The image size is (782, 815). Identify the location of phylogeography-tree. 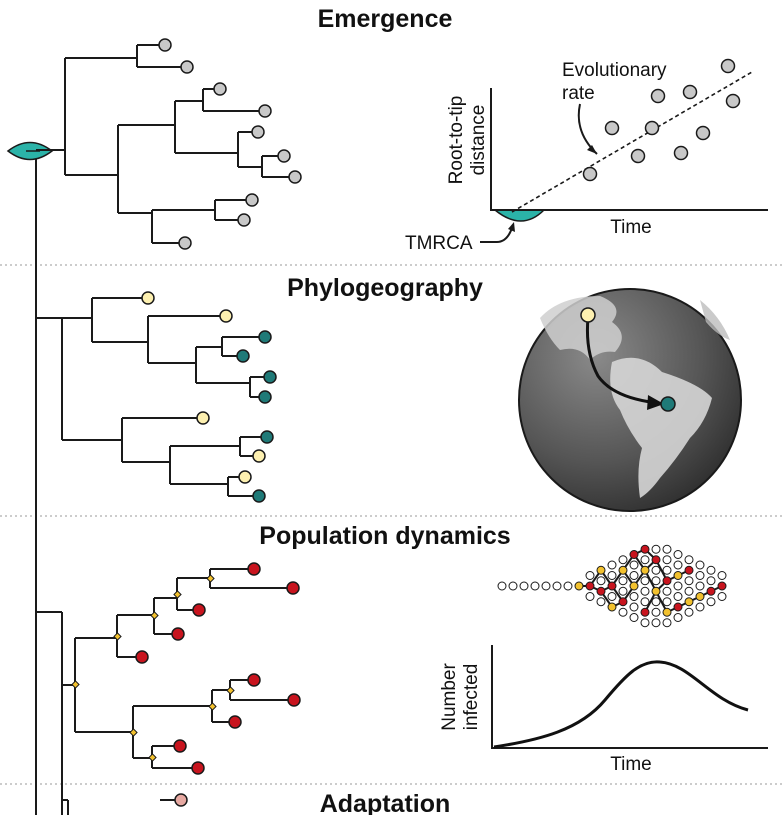
(165, 397).